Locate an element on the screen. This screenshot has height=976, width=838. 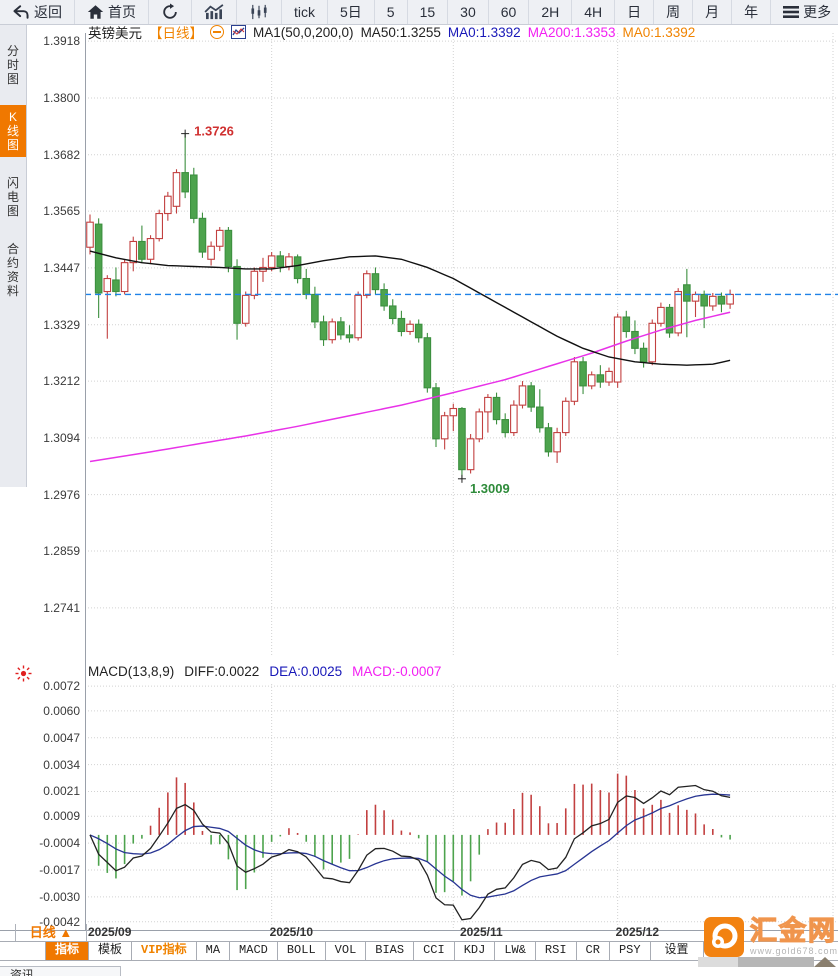
toolbar-item-more: 更多 is located at coordinates (804, 12).